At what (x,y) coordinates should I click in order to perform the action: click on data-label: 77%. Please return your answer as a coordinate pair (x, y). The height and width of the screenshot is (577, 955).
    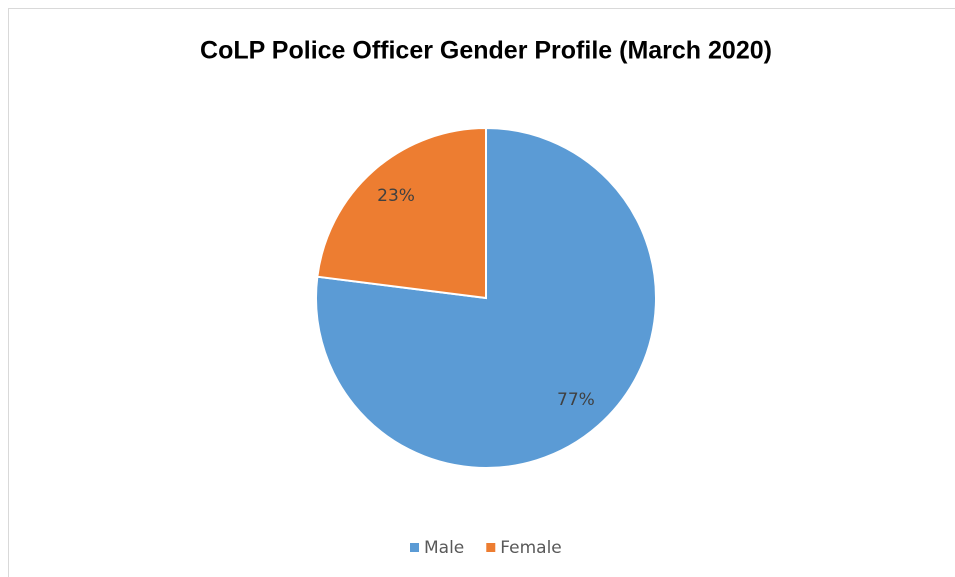
    Looking at the image, I should click on (576, 400).